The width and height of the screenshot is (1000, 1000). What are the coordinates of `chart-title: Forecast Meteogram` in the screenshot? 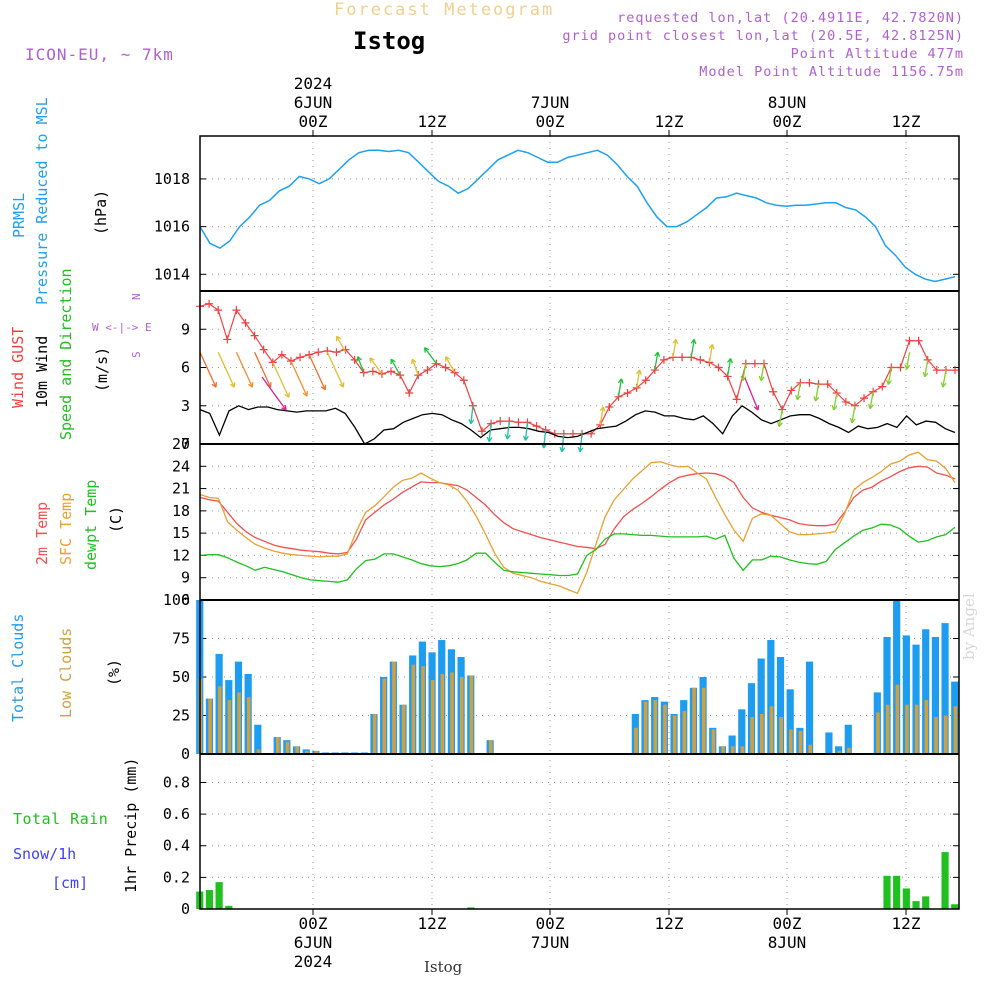 It's located at (444, 10).